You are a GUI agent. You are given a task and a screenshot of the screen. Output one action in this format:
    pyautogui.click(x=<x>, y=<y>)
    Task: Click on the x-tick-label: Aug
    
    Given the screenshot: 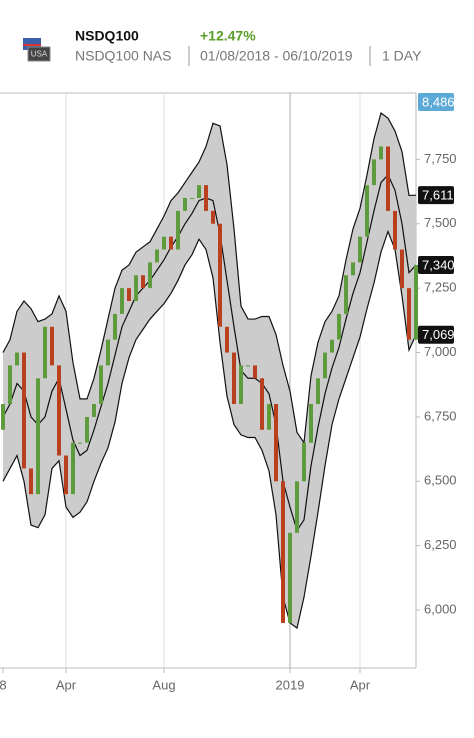 What is the action you would take?
    pyautogui.click(x=163, y=684)
    